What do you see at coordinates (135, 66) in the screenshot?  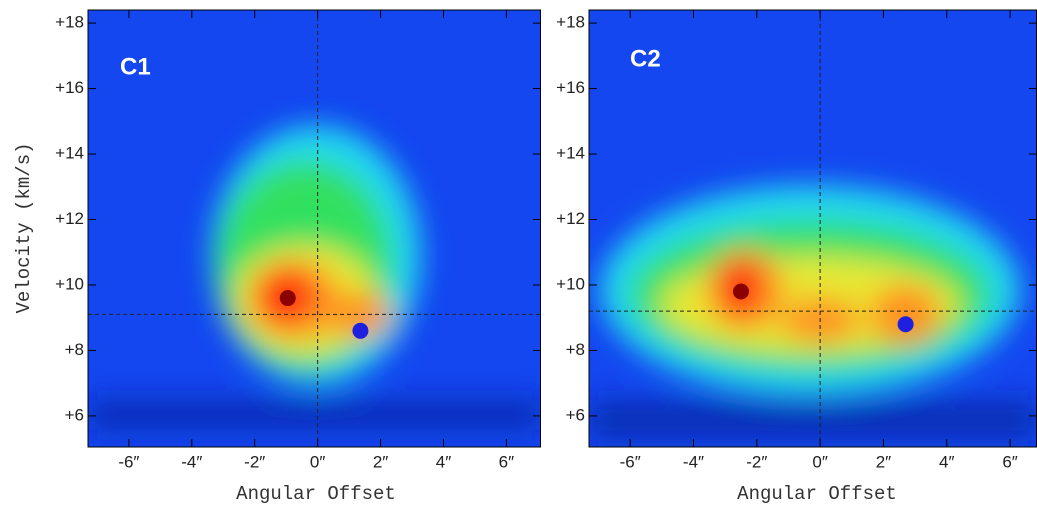 I see `panel-label: C1` at bounding box center [135, 66].